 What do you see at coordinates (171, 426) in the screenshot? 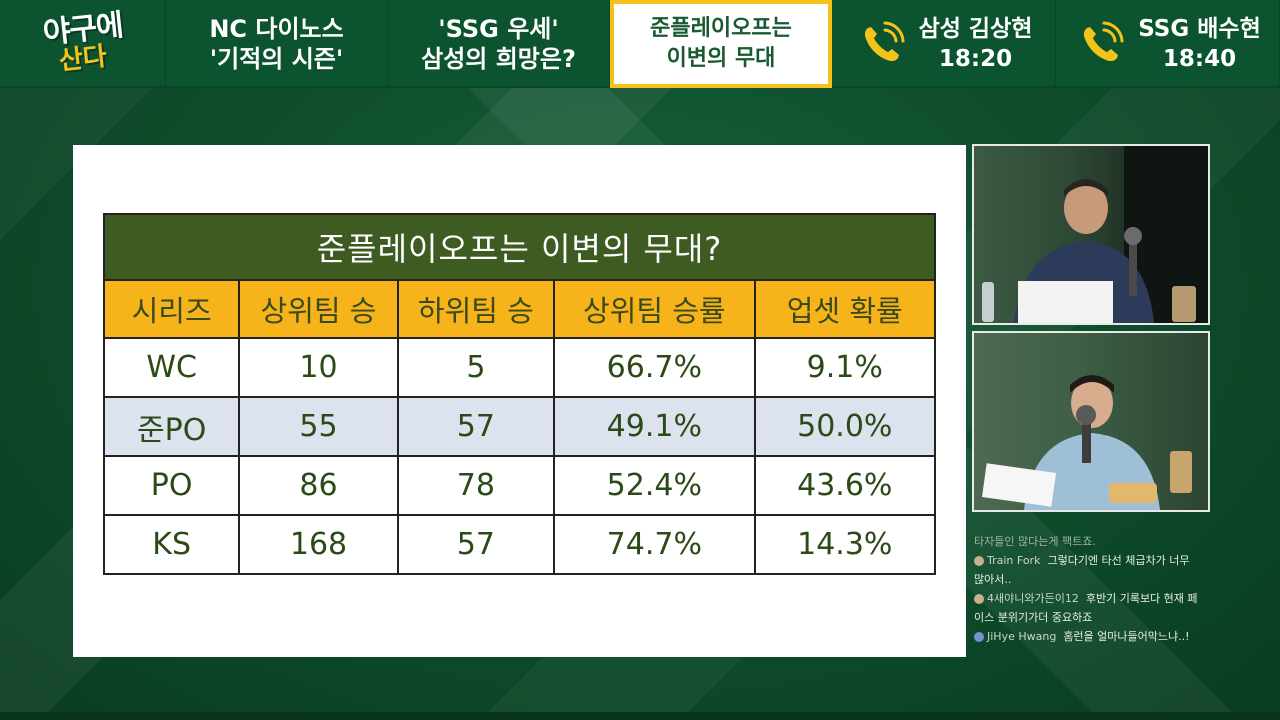
I see `table-cell: 준PO` at bounding box center [171, 426].